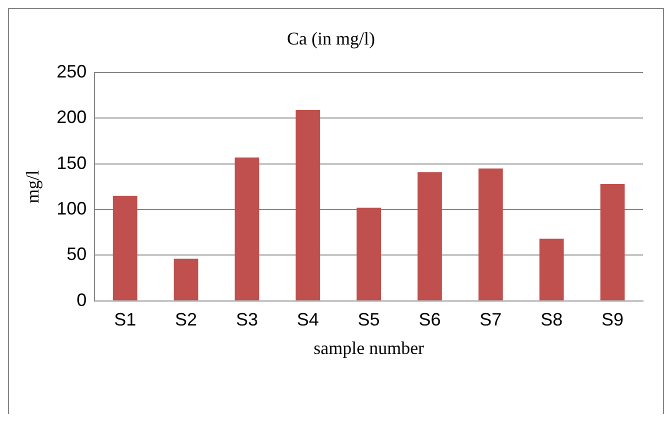 This screenshot has height=421, width=670. Describe the element at coordinates (491, 320) in the screenshot. I see `x-tick-label: S7` at that location.